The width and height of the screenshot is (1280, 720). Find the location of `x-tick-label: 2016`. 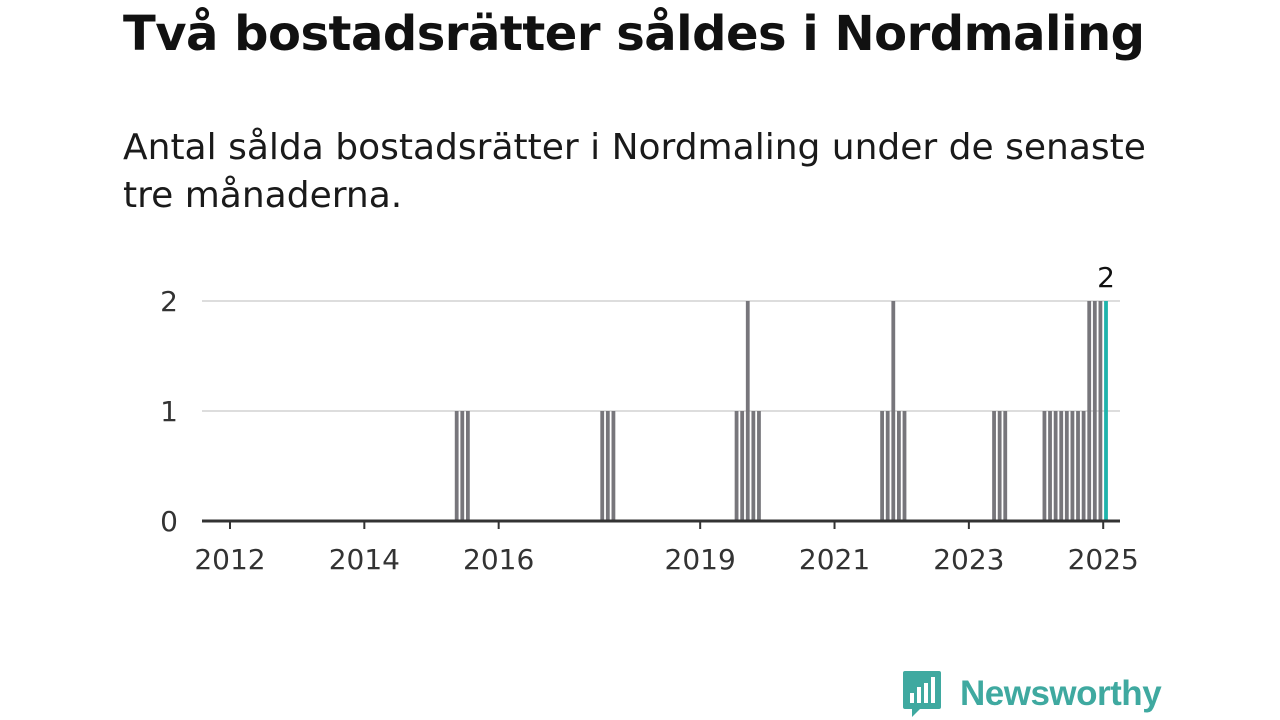

x-tick-label: 2016 is located at coordinates (498, 559).